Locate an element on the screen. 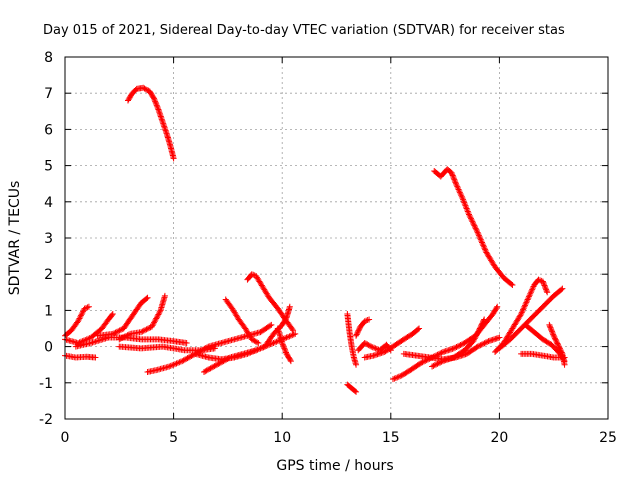 The height and width of the screenshot is (480, 640). x-tick-label: 0 is located at coordinates (65, 438).